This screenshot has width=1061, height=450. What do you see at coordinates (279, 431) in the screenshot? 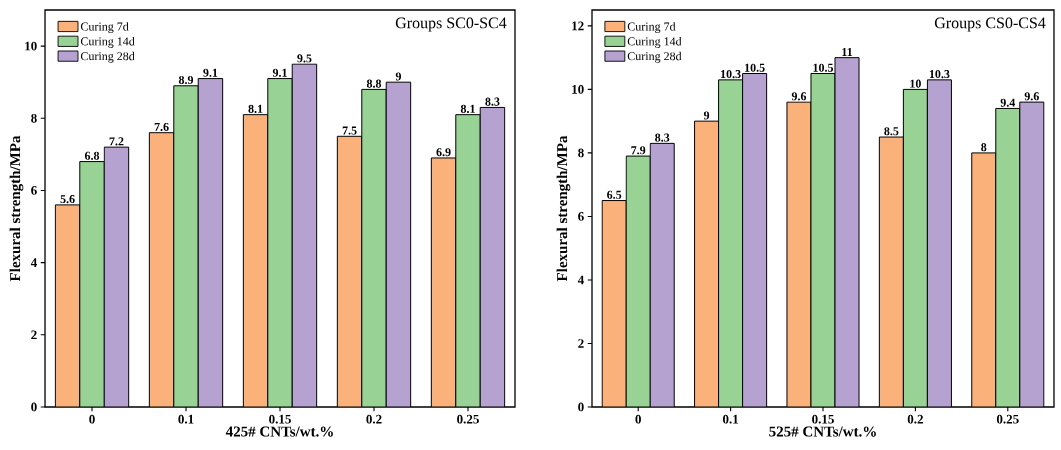
I see `x-axis-title: 425# CNTs/wt.%` at bounding box center [279, 431].